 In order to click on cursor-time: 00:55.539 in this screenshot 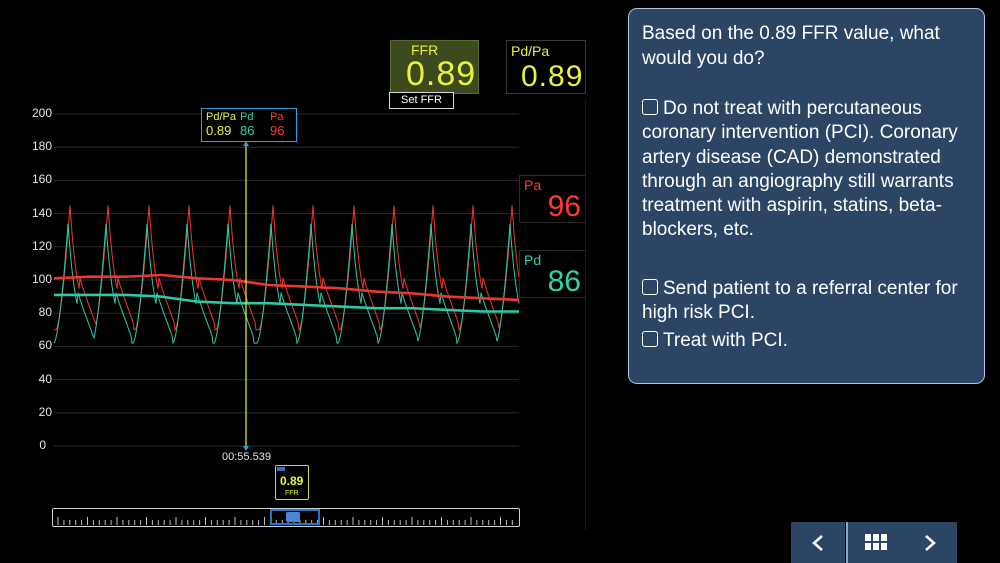, I will do `click(246, 457)`.